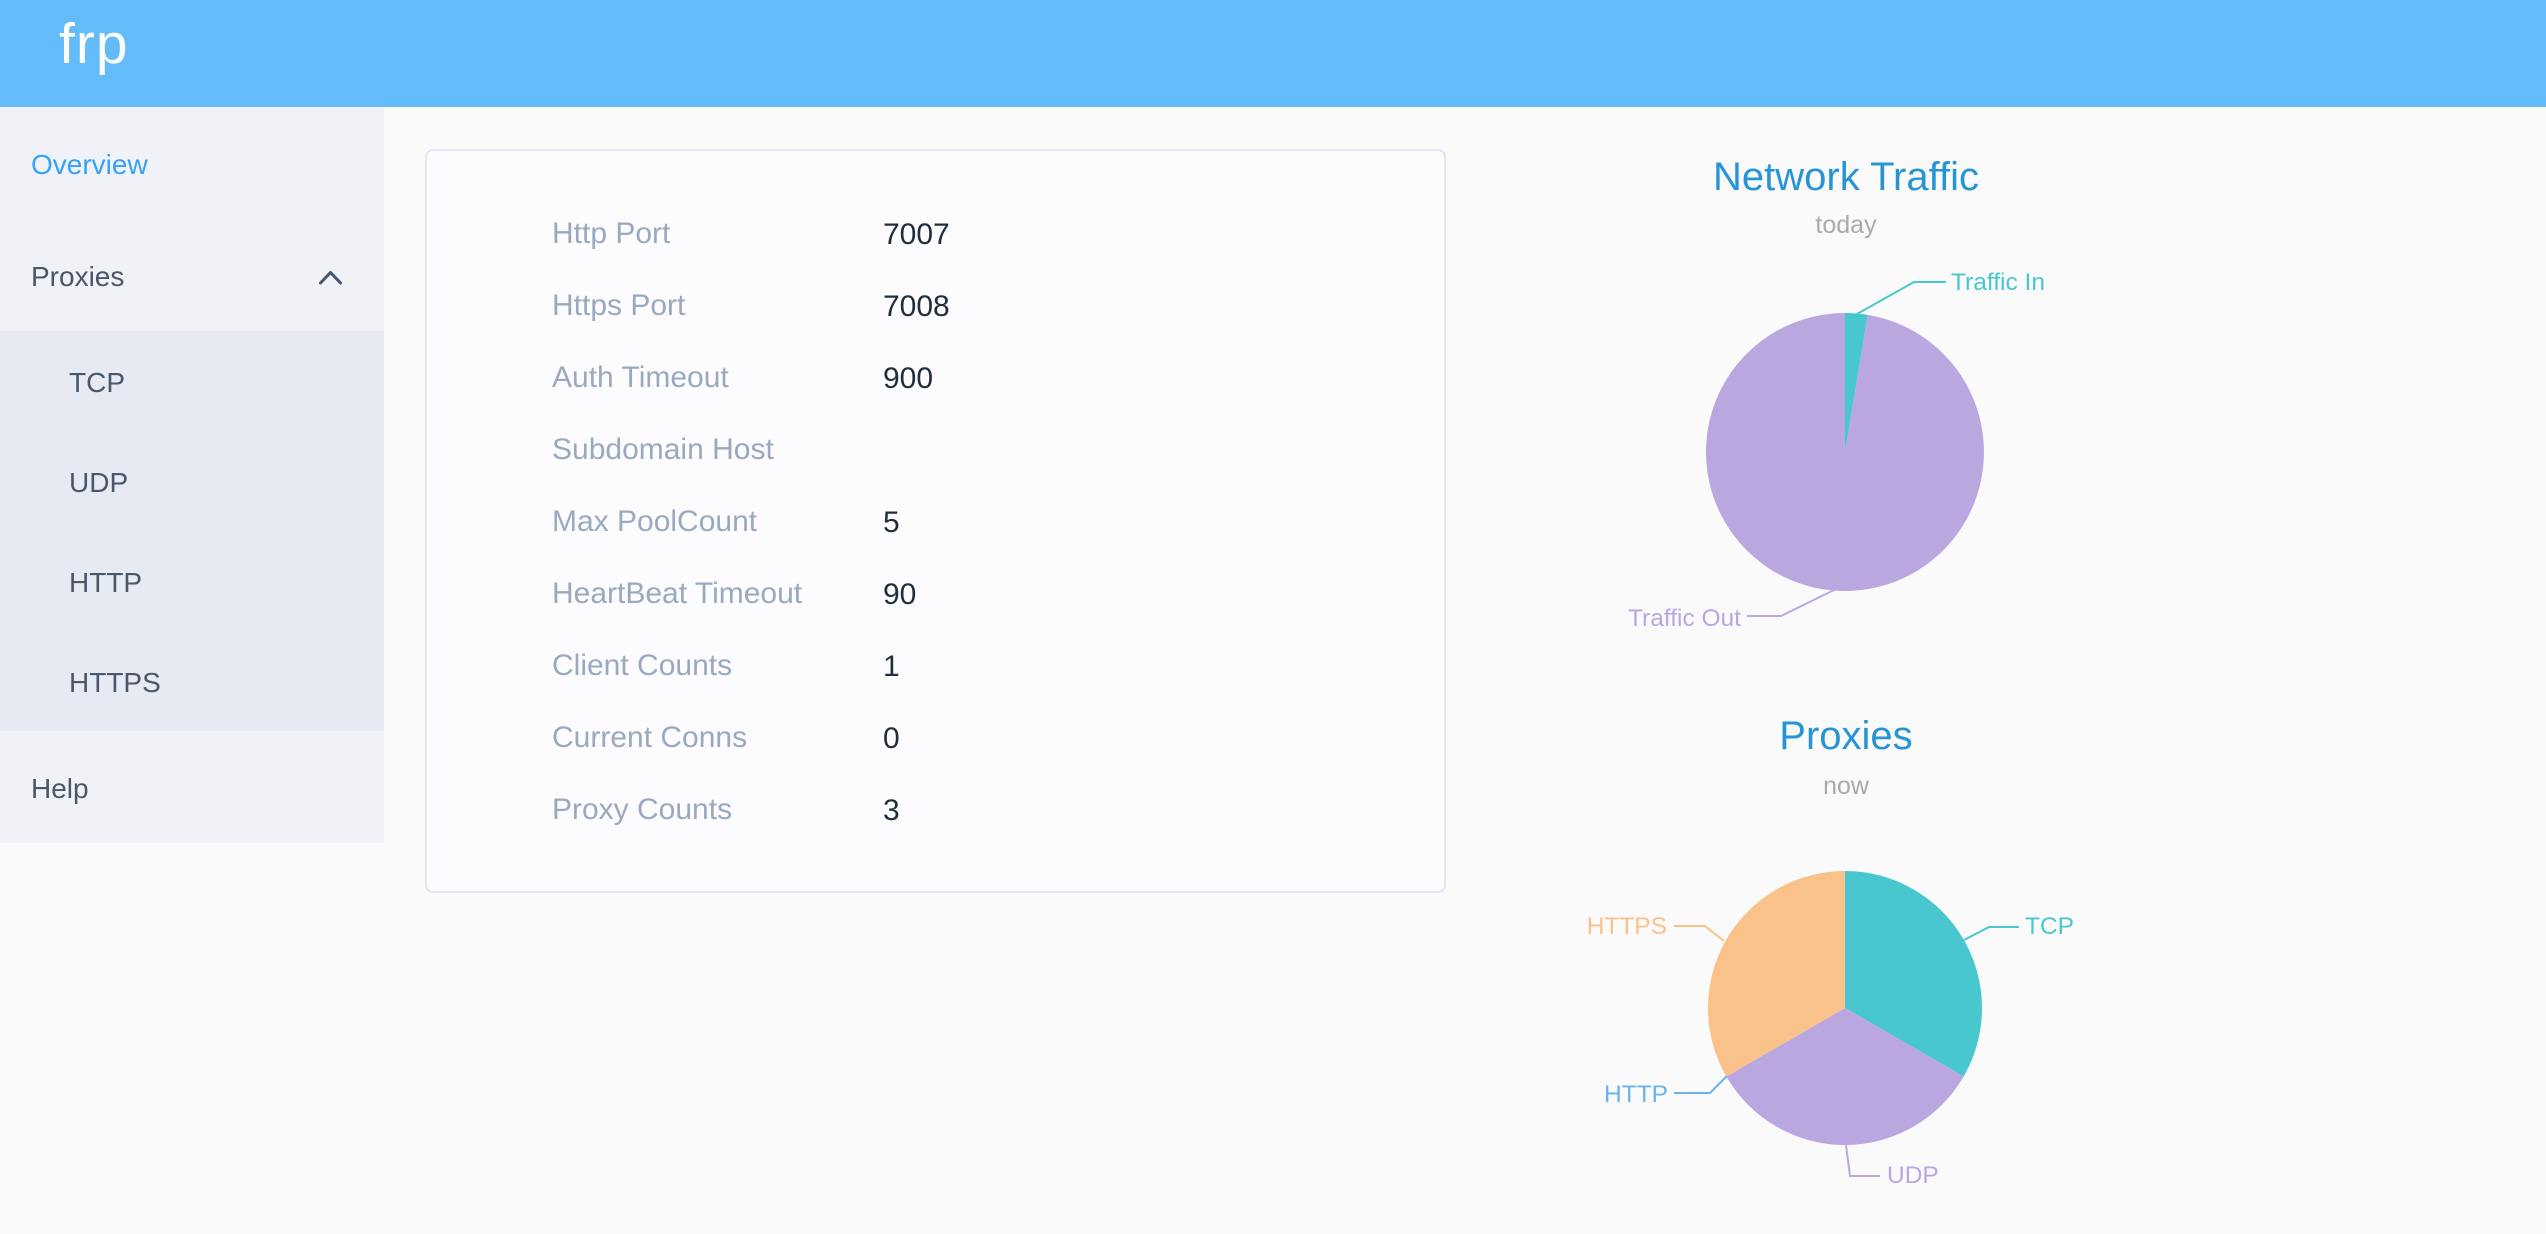 The width and height of the screenshot is (2546, 1234). I want to click on svg-text: UDP, so click(1913, 1175).